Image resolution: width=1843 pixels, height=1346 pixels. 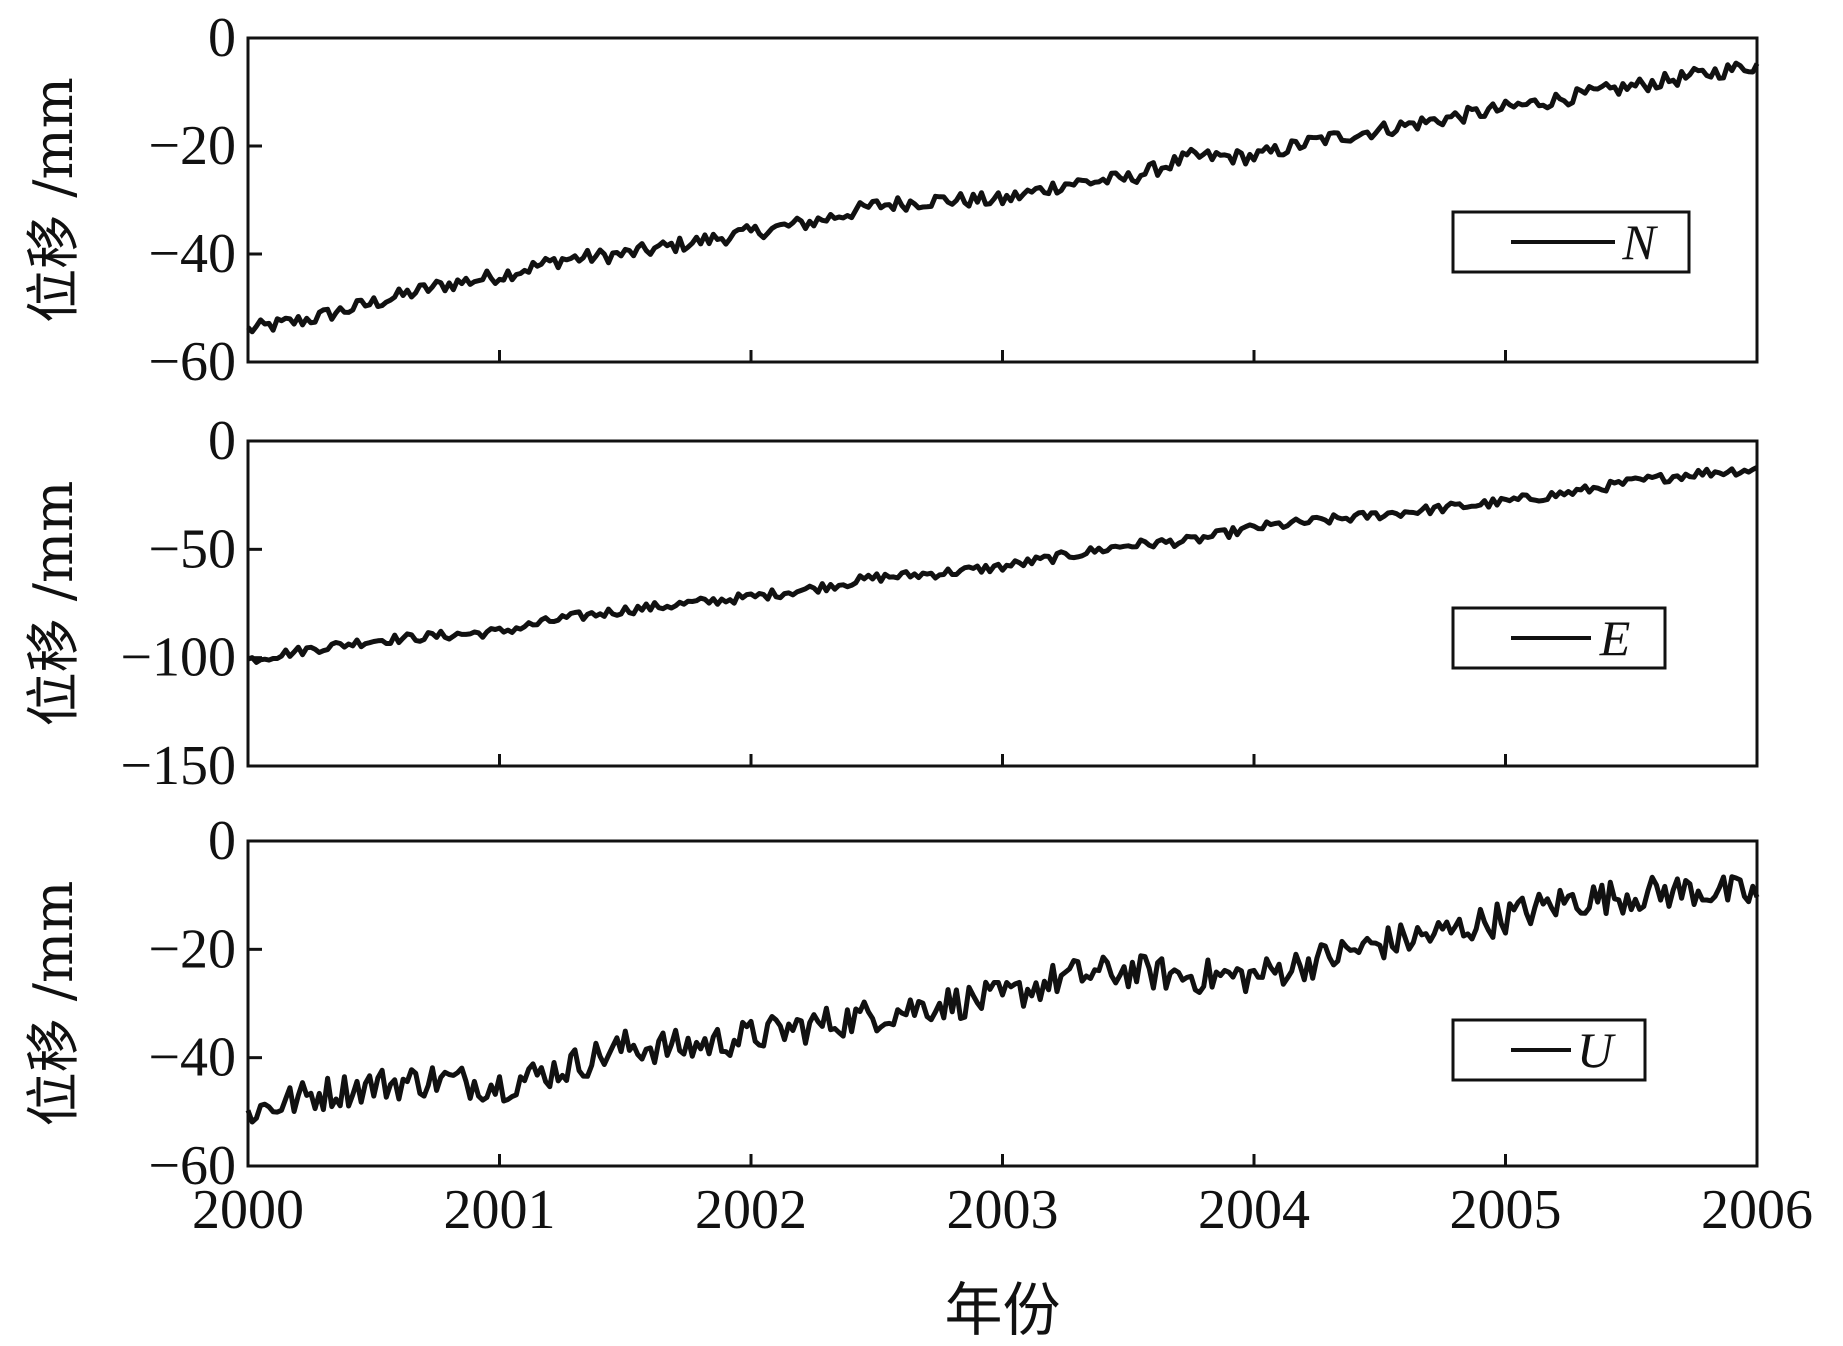 What do you see at coordinates (1615, 638) in the screenshot?
I see `legend-label: E` at bounding box center [1615, 638].